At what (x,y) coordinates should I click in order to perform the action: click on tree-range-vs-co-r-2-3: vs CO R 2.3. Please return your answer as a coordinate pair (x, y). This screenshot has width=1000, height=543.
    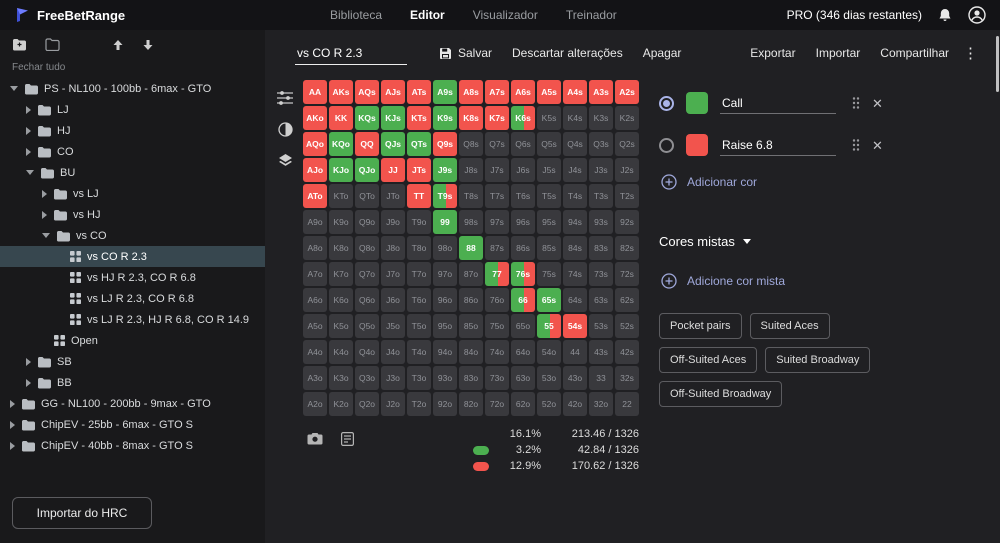
    Looking at the image, I should click on (132, 256).